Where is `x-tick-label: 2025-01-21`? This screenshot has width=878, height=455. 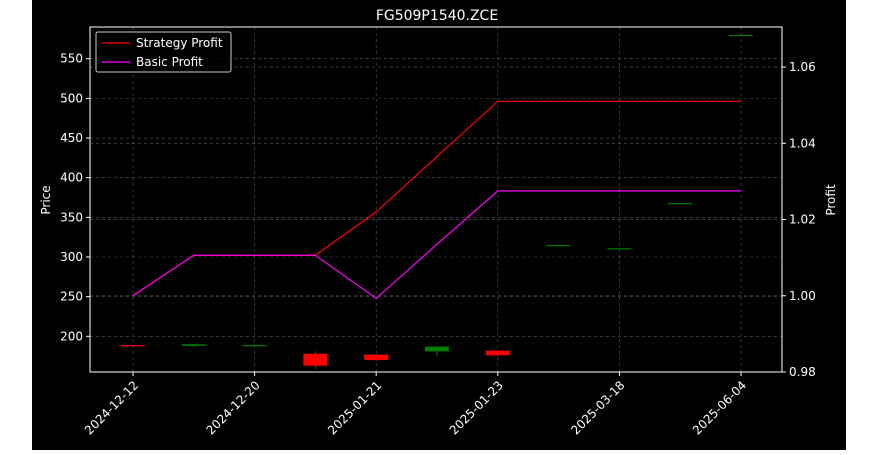 x-tick-label: 2025-01-21 is located at coordinates (354, 407).